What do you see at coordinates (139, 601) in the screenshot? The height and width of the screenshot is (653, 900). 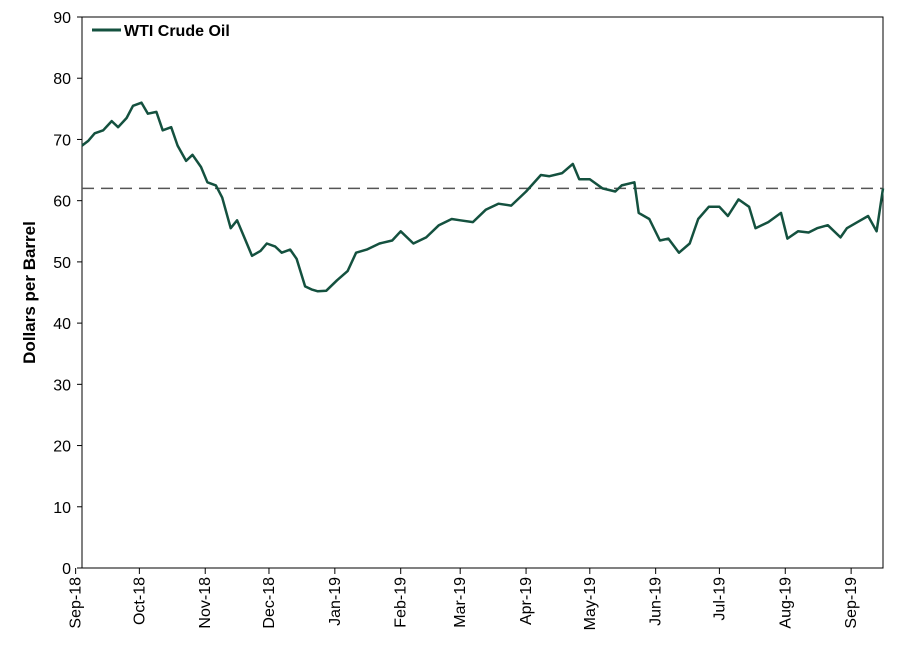 I see `x-tick-label: Oct-18` at bounding box center [139, 601].